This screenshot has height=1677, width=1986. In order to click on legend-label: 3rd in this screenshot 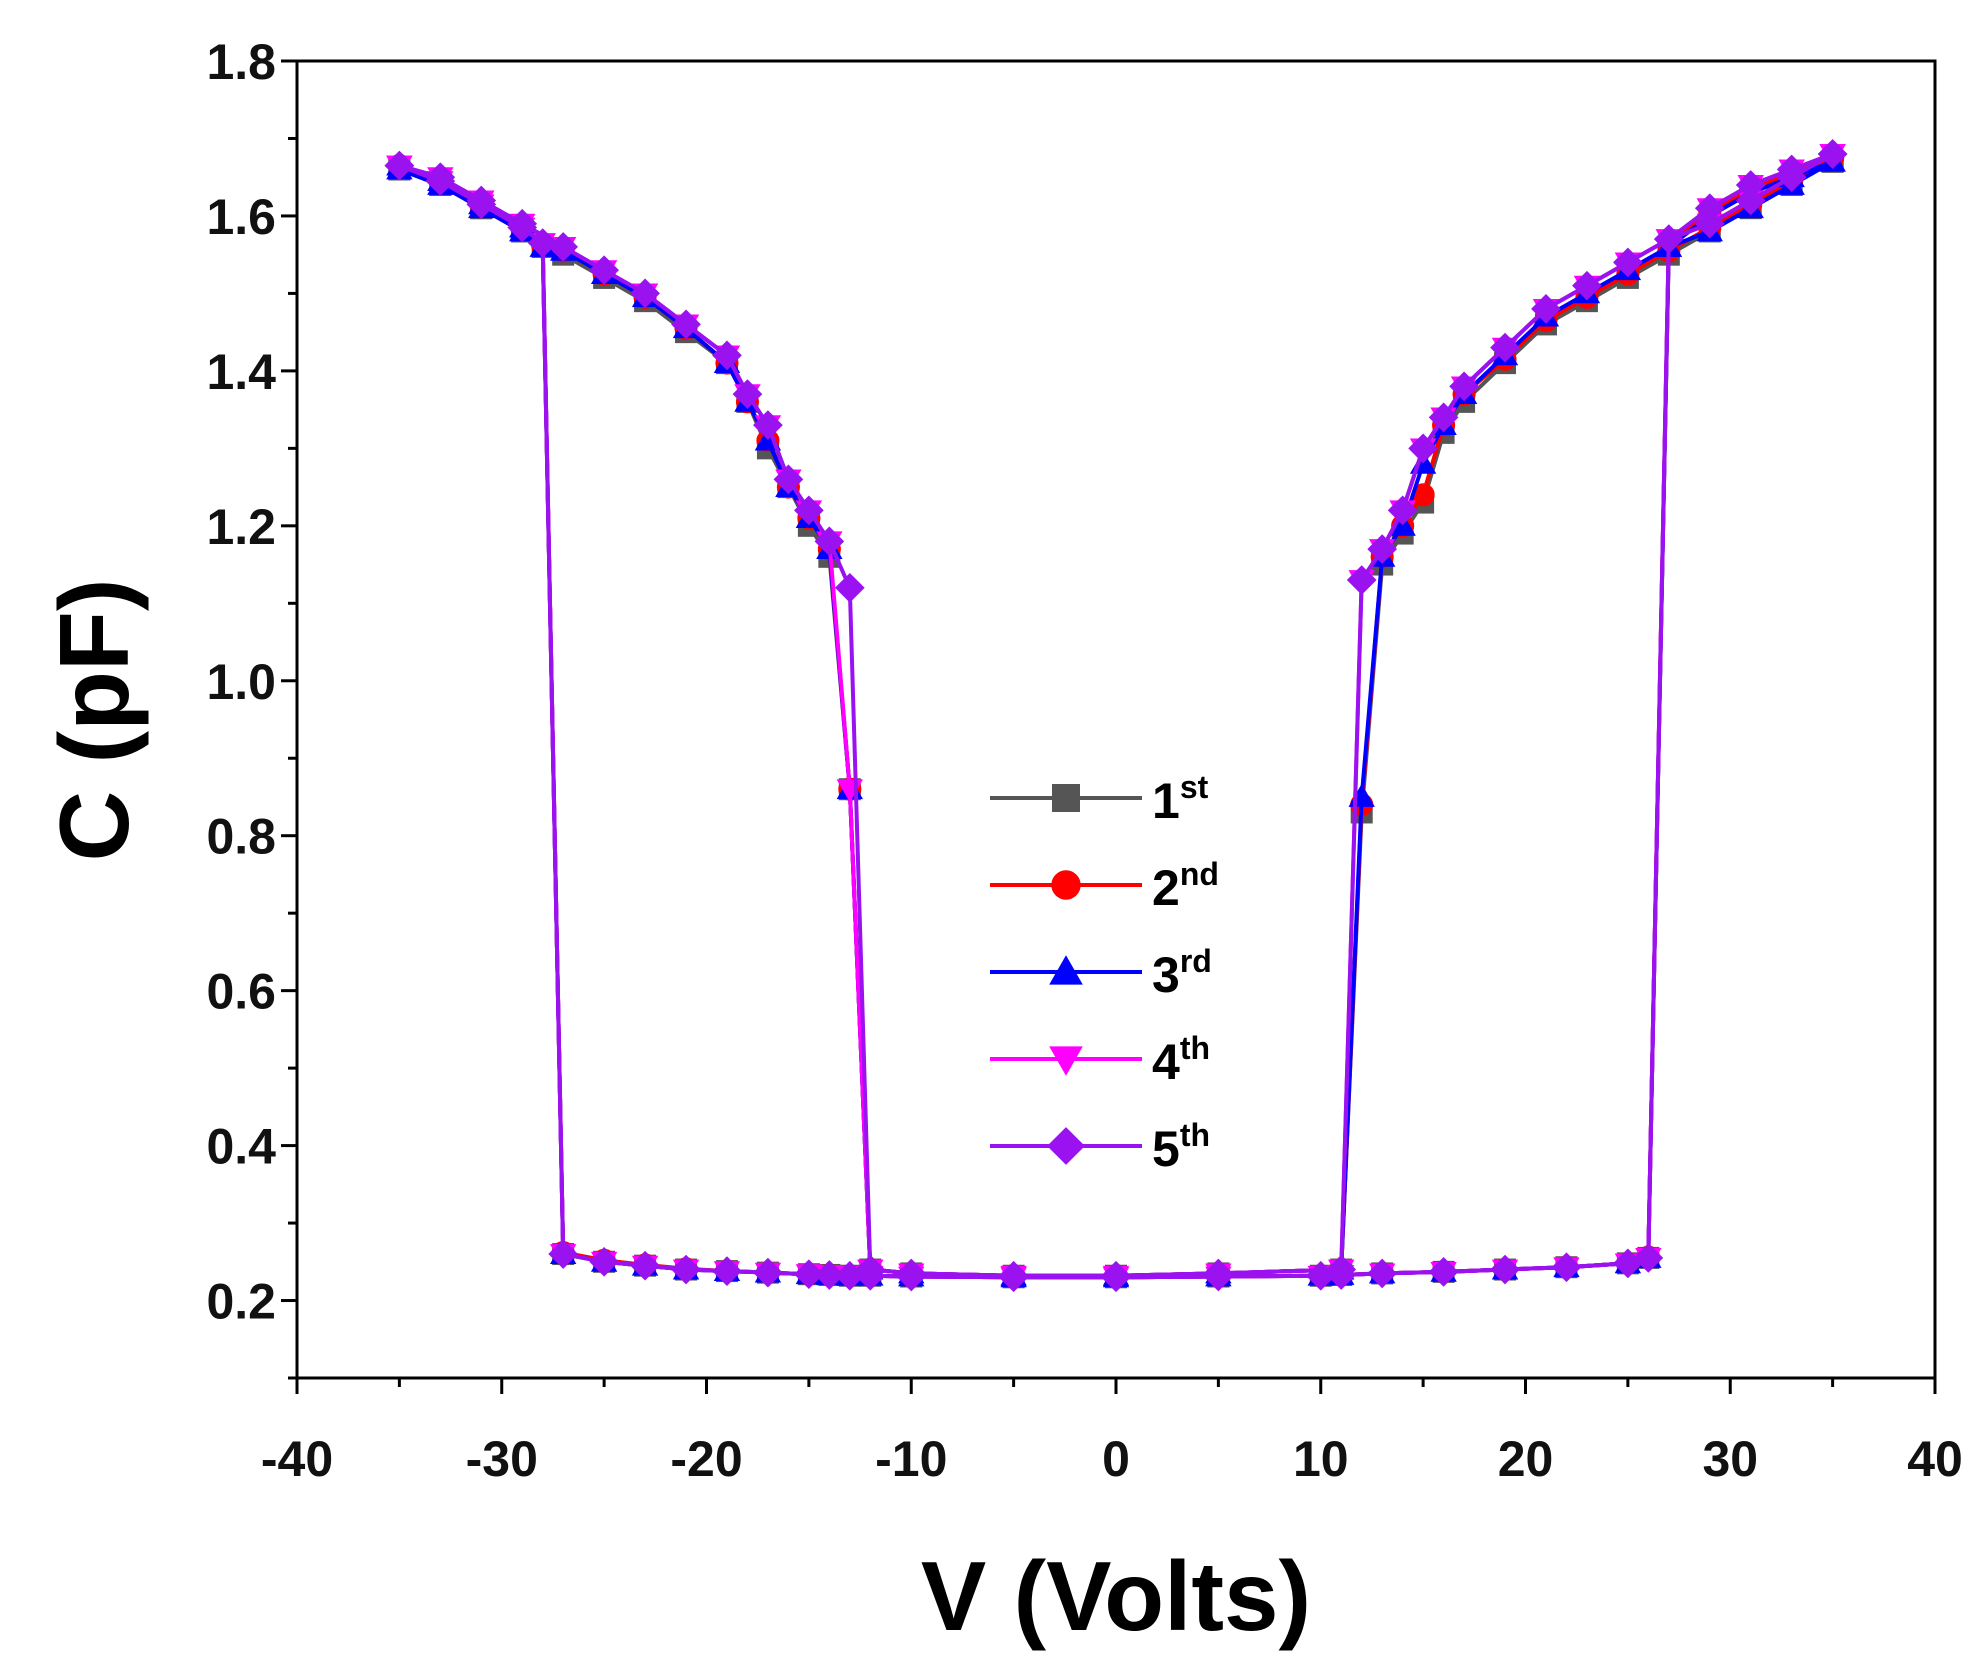, I will do `click(1182, 973)`.